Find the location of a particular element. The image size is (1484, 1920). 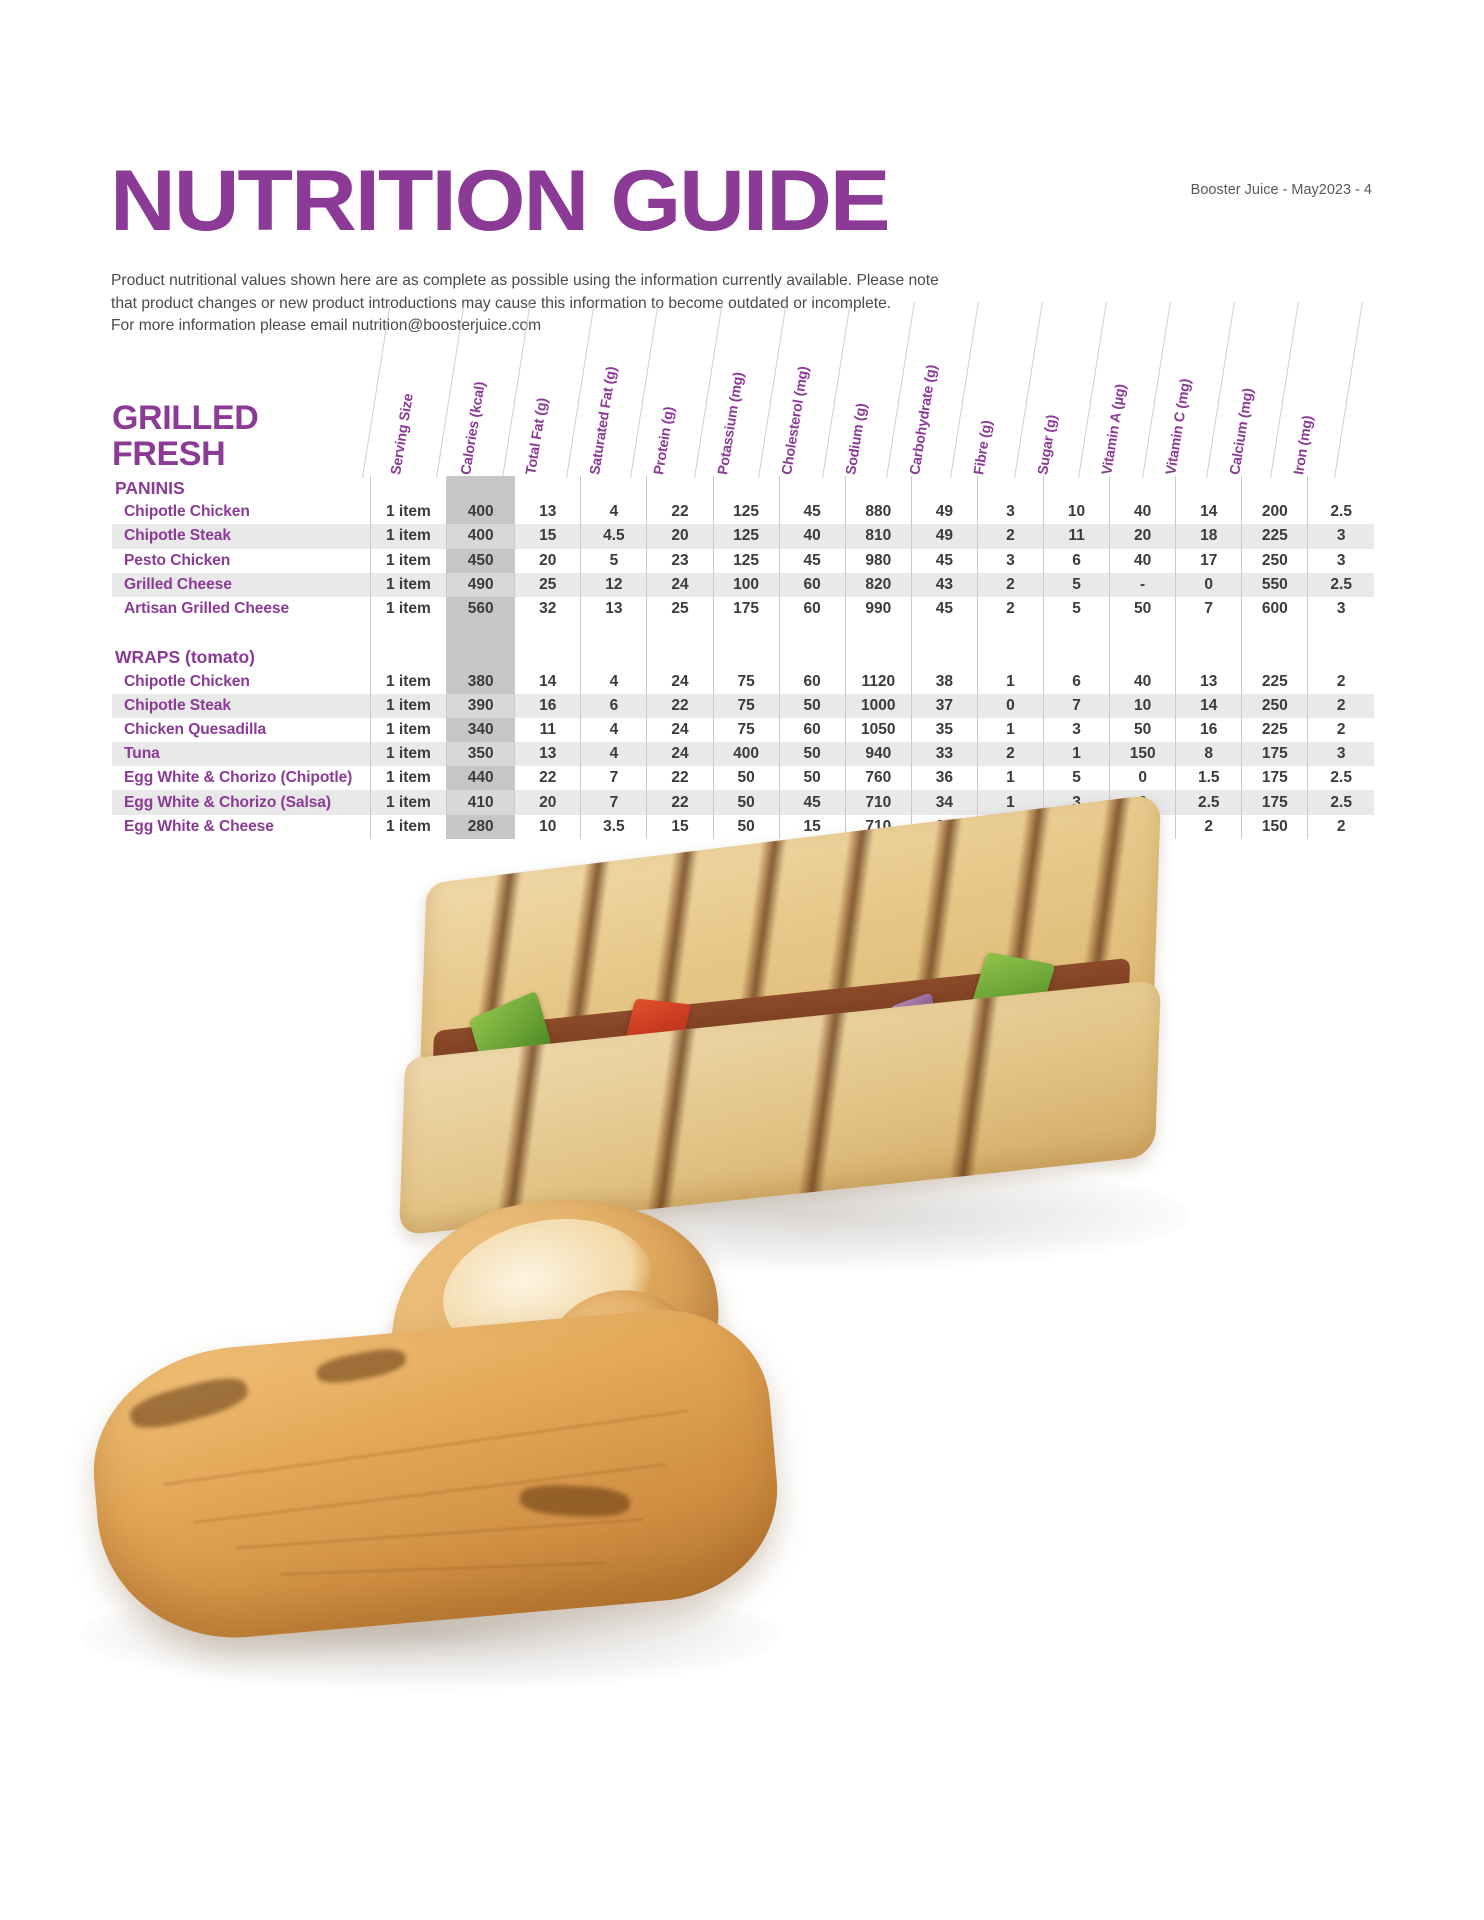

table-spacer-row is located at coordinates (743, 633).